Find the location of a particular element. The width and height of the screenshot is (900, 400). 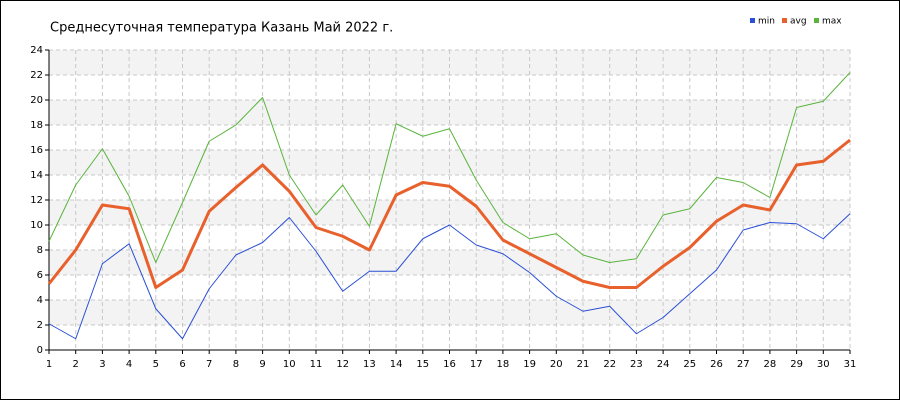

x-tick-label: 19 is located at coordinates (529, 364).